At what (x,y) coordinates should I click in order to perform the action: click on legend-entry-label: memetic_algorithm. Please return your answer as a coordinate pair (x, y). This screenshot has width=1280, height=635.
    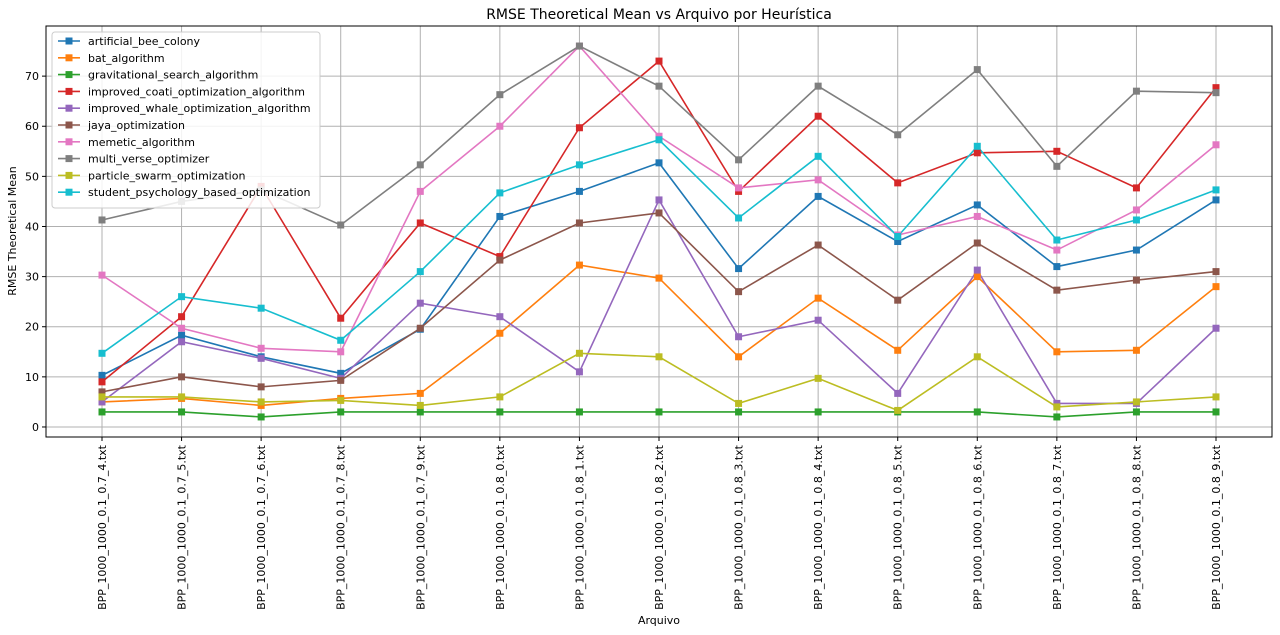
    Looking at the image, I should click on (141, 142).